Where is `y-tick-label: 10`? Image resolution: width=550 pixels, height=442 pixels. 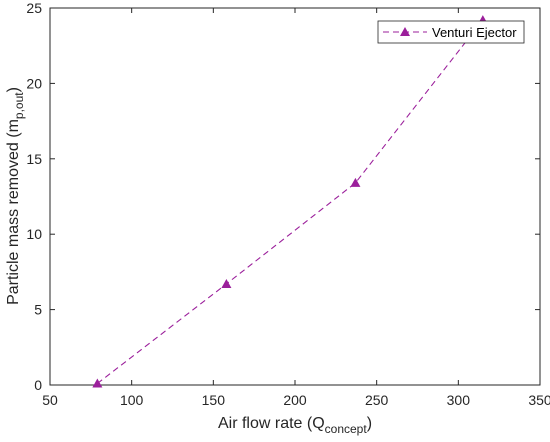
y-tick-label: 10 is located at coordinates (34, 234).